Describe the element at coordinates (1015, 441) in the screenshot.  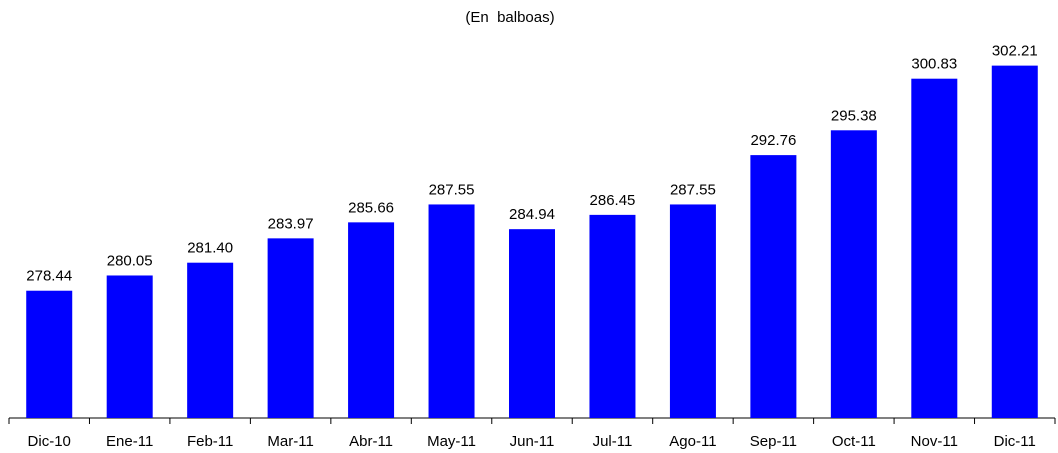
I see `x-tick-label: Dic-11` at that location.